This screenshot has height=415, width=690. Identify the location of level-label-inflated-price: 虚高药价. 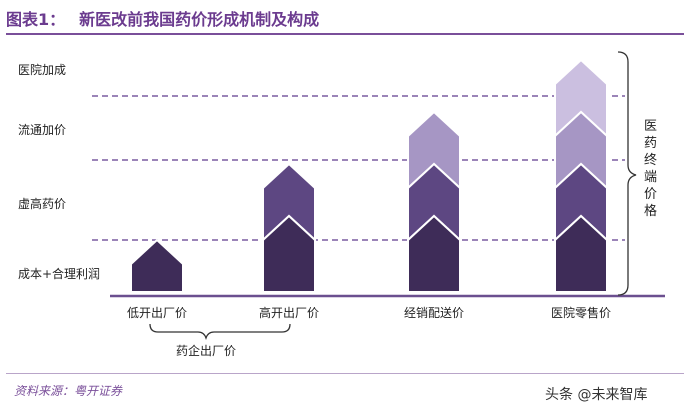
(42, 204).